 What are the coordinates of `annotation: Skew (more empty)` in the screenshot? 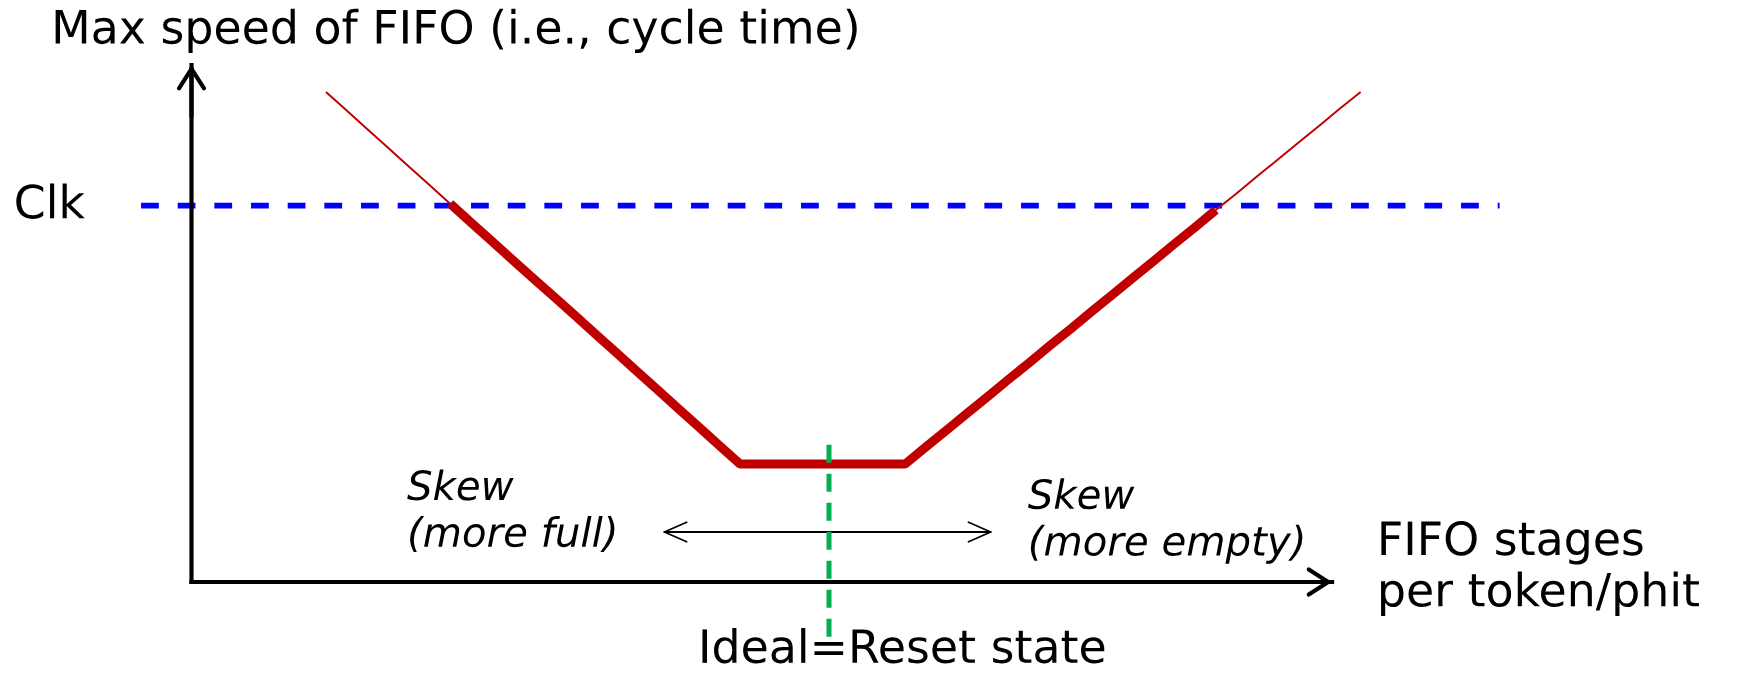 It's located at (1165, 521).